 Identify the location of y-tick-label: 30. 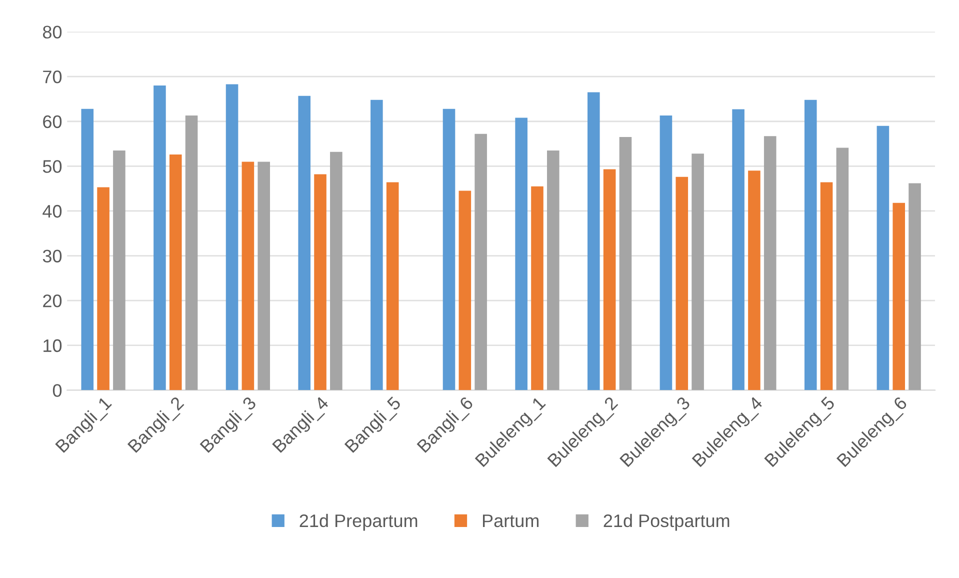
(52, 256).